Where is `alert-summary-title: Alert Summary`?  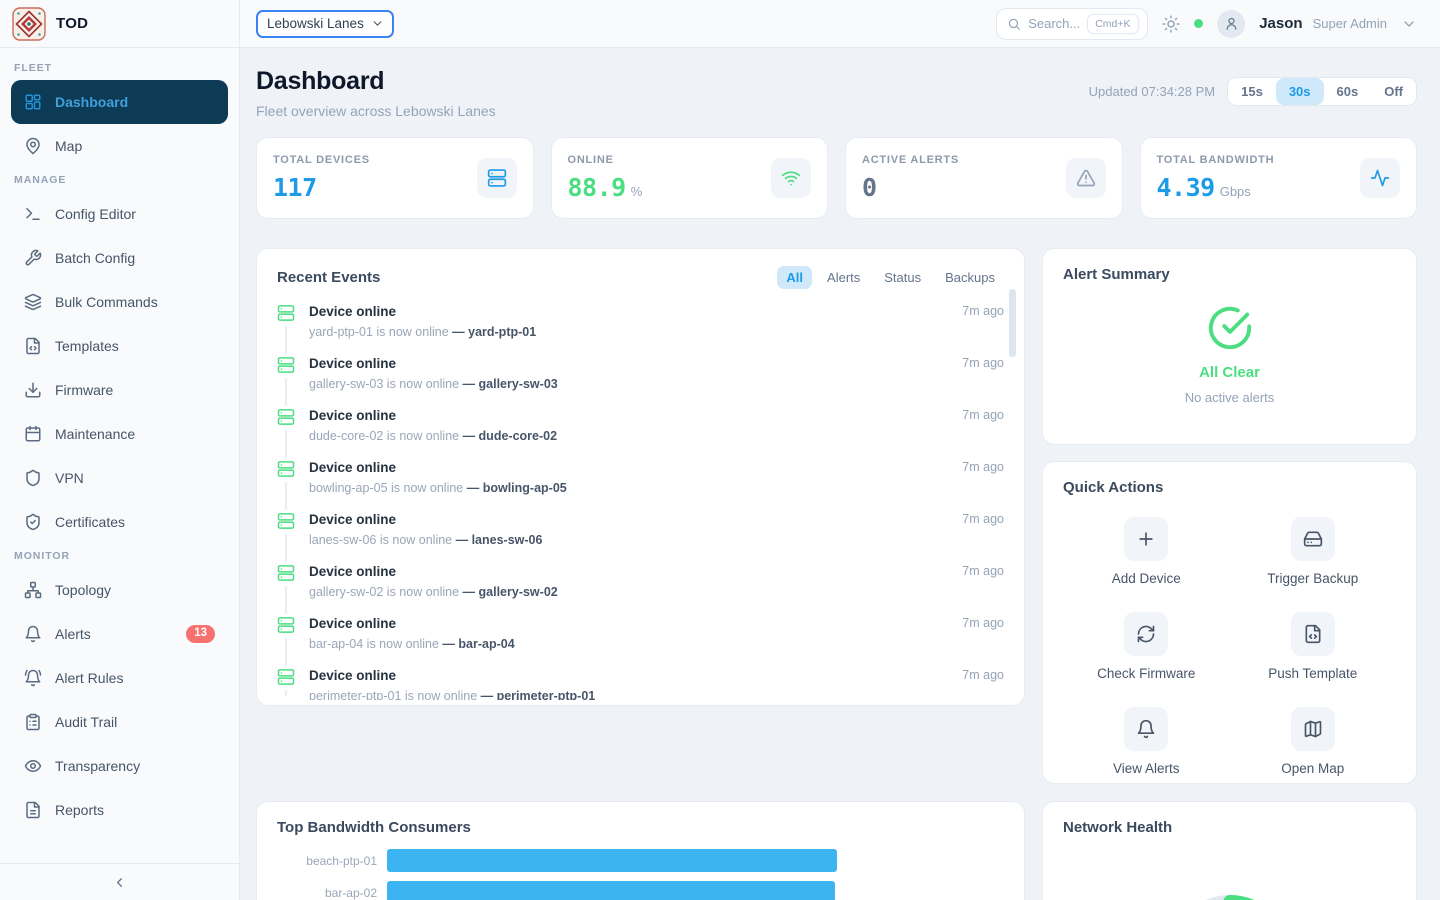 alert-summary-title: Alert Summary is located at coordinates (1116, 274).